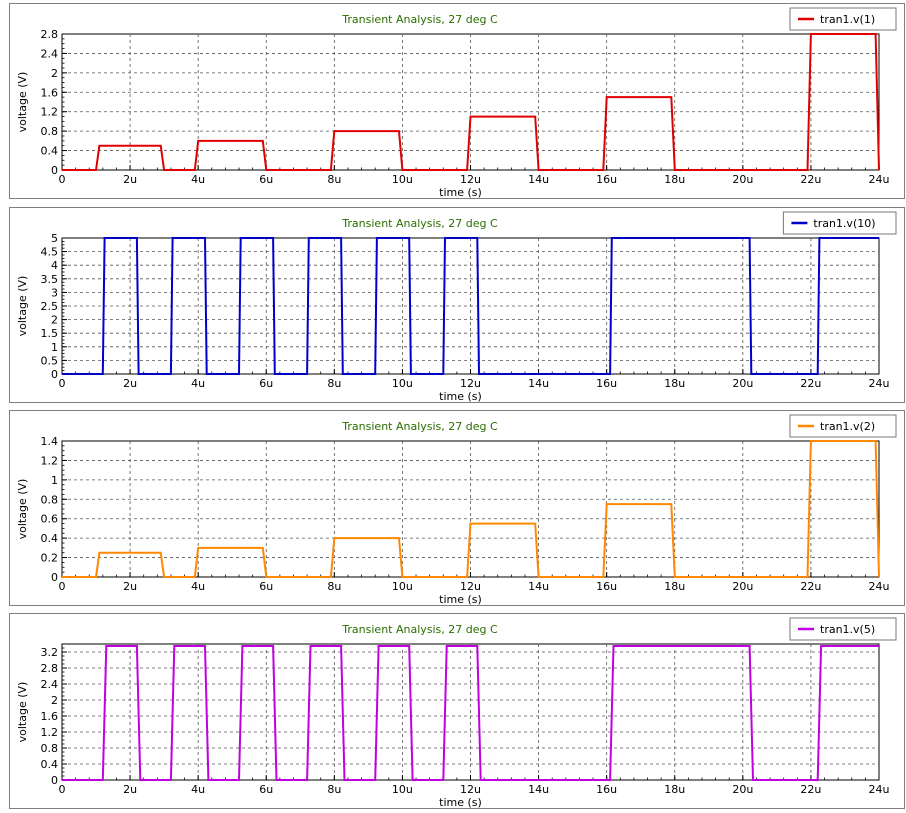  I want to click on y-tick-label: 3.2, so click(50, 652).